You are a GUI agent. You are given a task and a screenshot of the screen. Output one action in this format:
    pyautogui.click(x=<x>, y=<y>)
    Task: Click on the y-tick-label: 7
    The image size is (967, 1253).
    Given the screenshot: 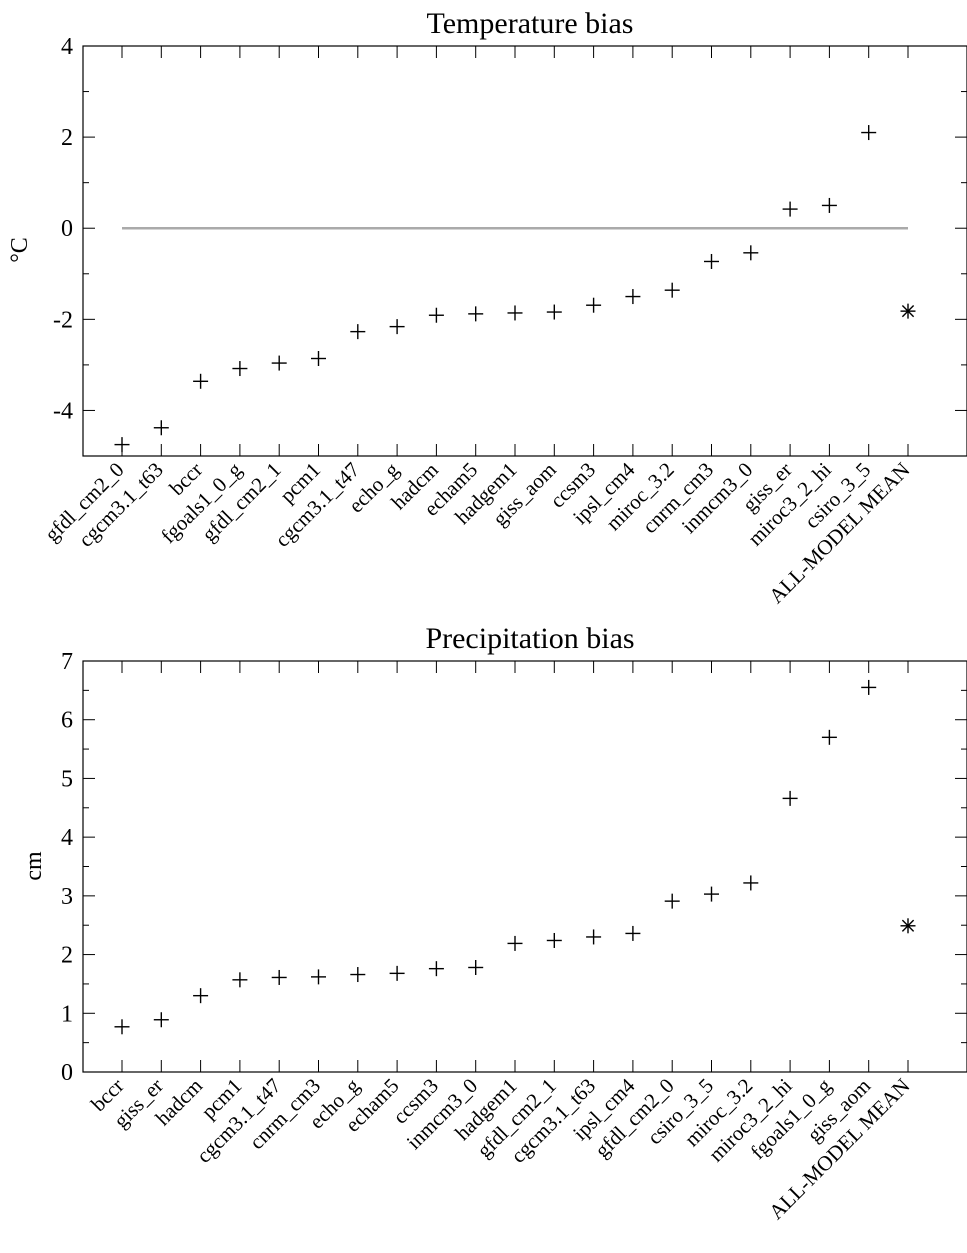 What is the action you would take?
    pyautogui.click(x=67, y=662)
    